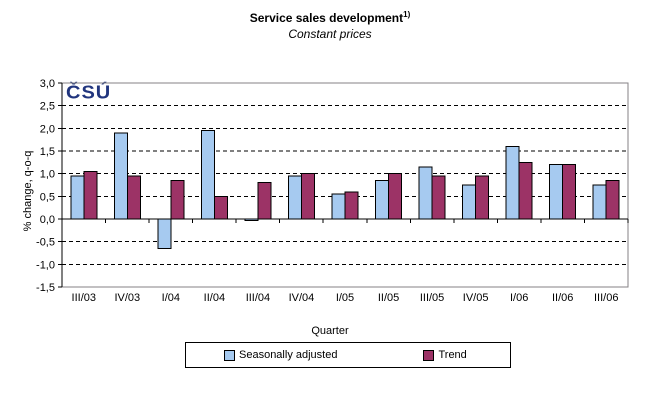 This screenshot has height=406, width=660. Describe the element at coordinates (47, 84) in the screenshot. I see `y-tick-label: 3,0` at that location.